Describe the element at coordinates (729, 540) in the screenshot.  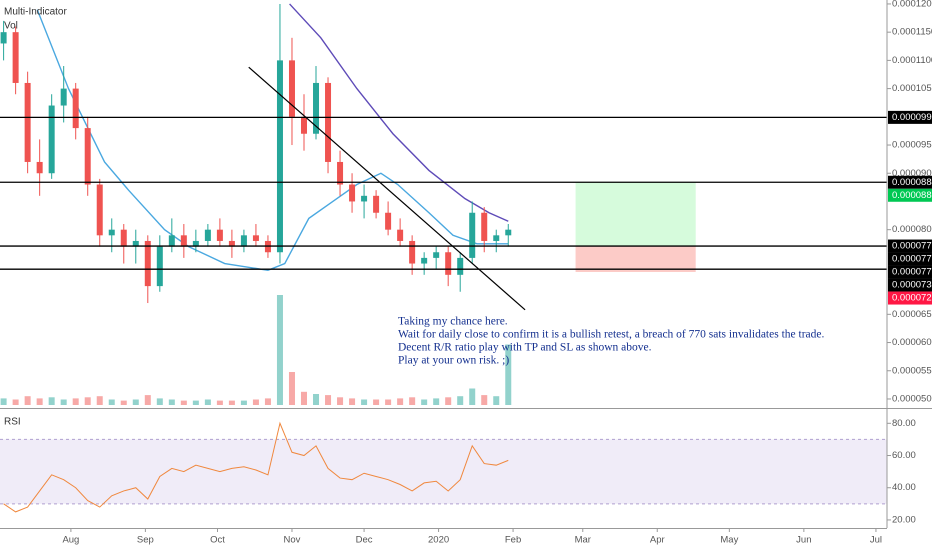
I see `x-tick-label: May` at that location.